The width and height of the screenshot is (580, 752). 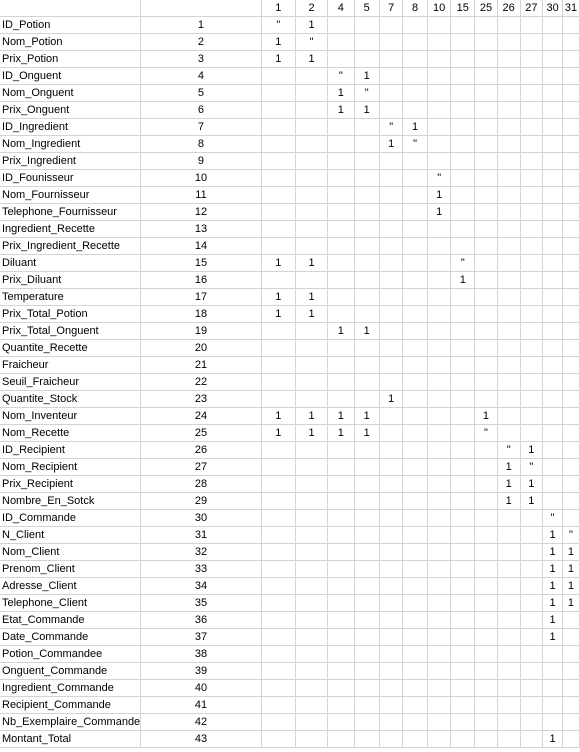 I want to click on attribute-name-cell: Nb_Exemplaire_Commande, so click(x=71, y=722).